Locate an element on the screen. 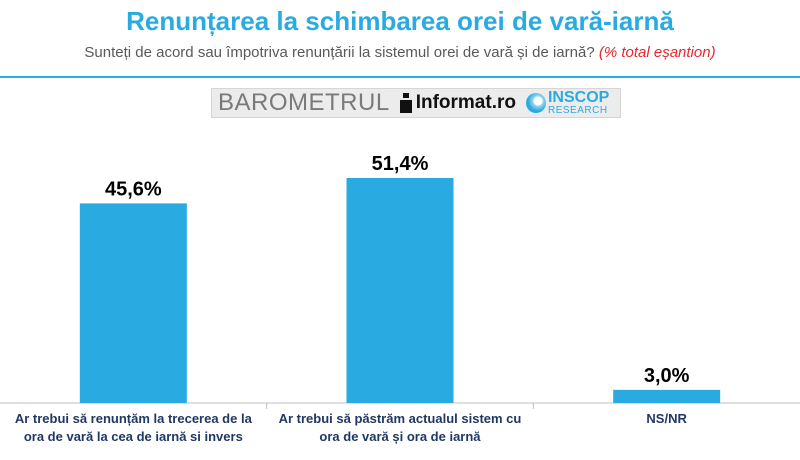  barometer-label: BAROMETRUL is located at coordinates (304, 102).